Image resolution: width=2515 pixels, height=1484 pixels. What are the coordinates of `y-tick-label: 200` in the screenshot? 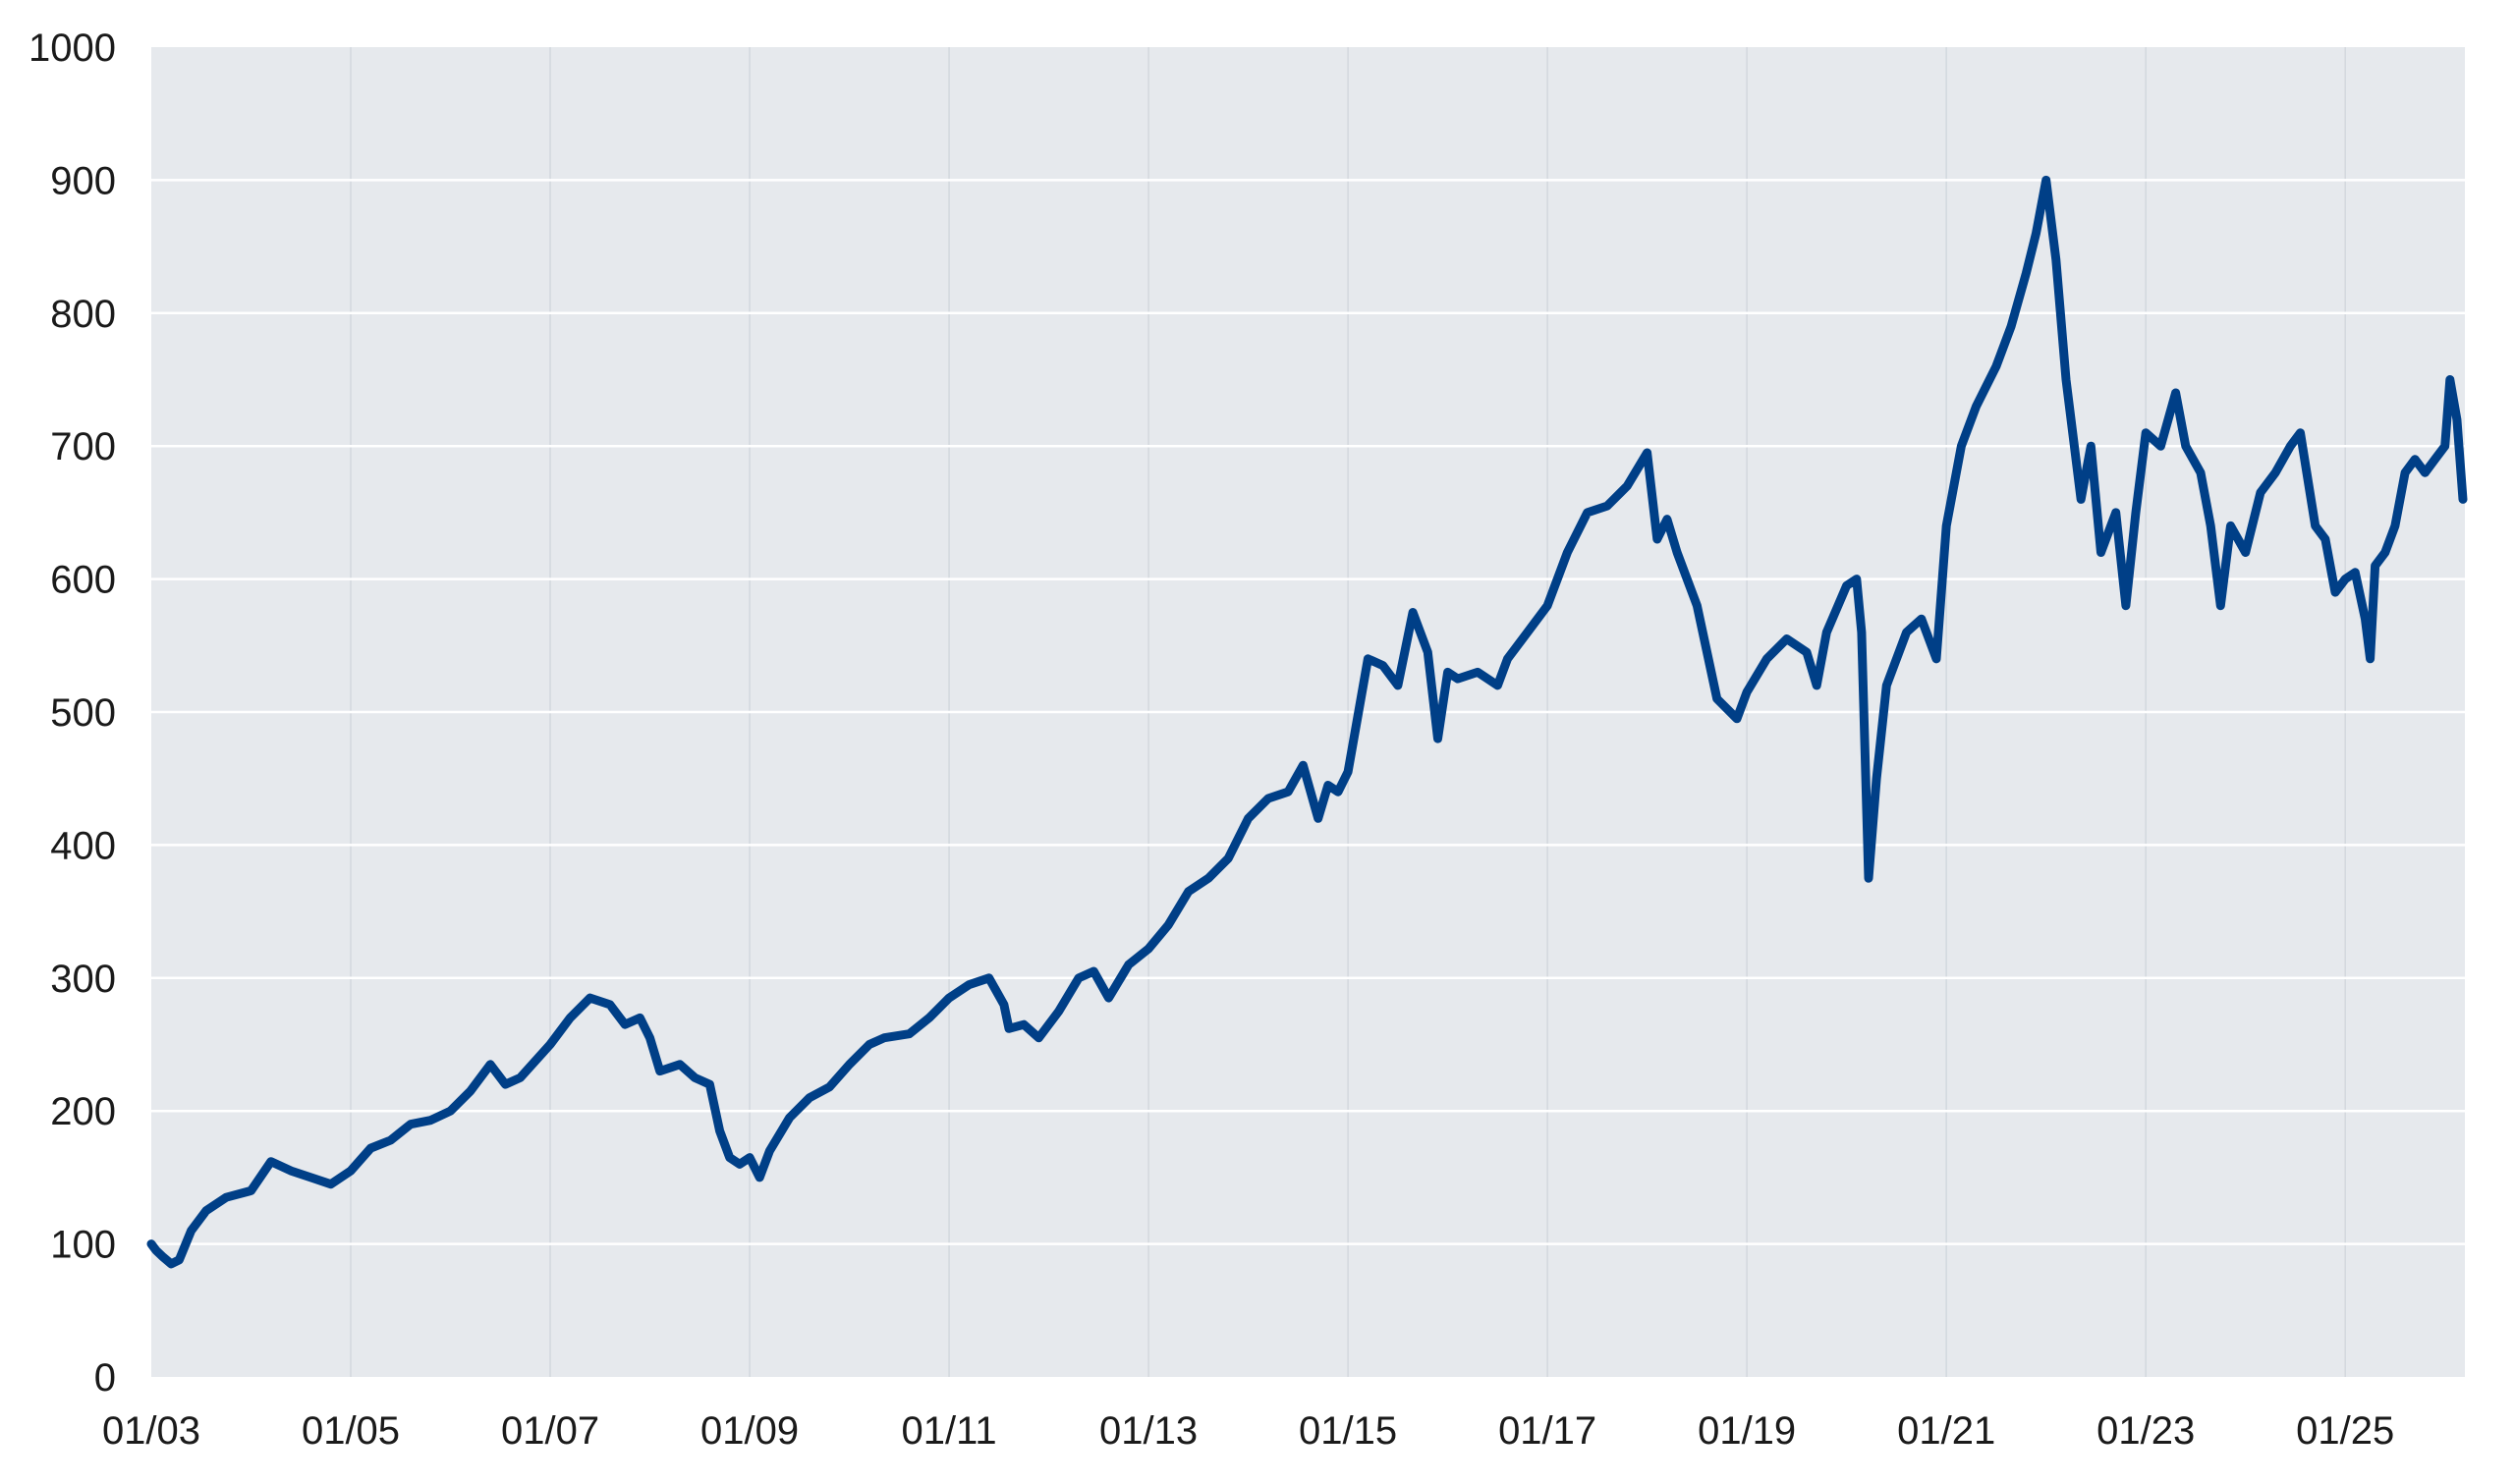 It's located at (83, 1111).